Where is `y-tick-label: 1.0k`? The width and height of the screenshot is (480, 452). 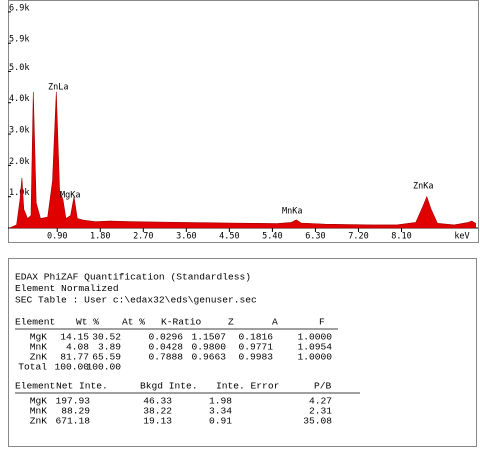
y-tick-label: 1.0k is located at coordinates (19, 193).